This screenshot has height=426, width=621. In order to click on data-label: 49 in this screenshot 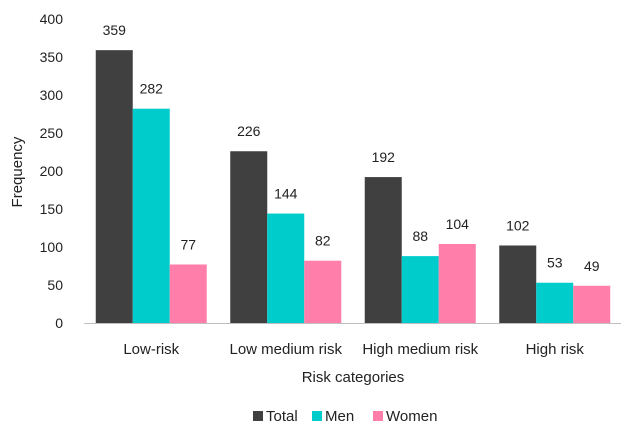, I will do `click(592, 266)`.